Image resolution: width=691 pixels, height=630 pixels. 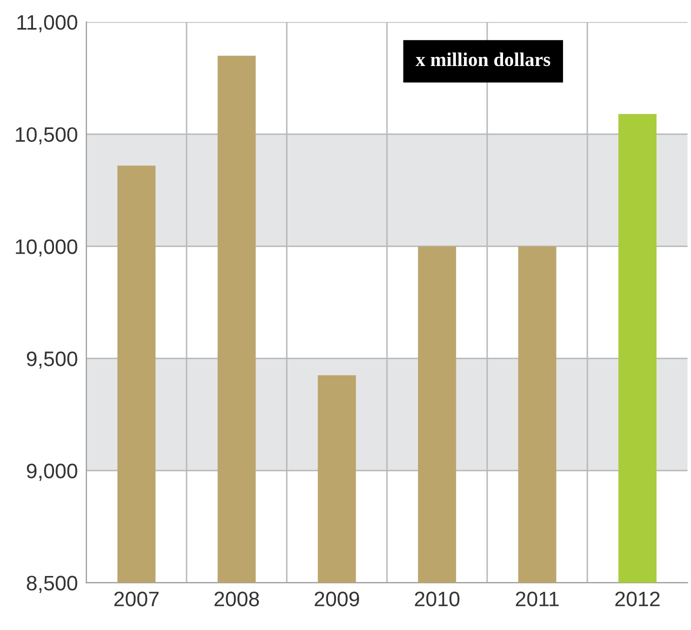 I want to click on x-tick-label: 2012, so click(x=637, y=599).